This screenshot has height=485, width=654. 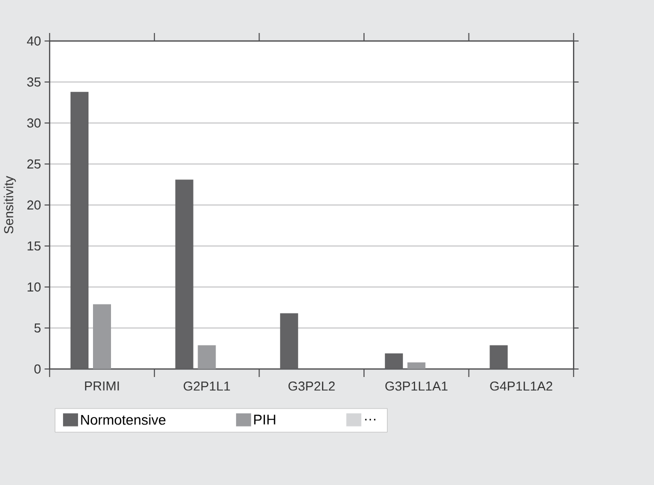 I want to click on y-tick-label: 30, so click(x=34, y=123).